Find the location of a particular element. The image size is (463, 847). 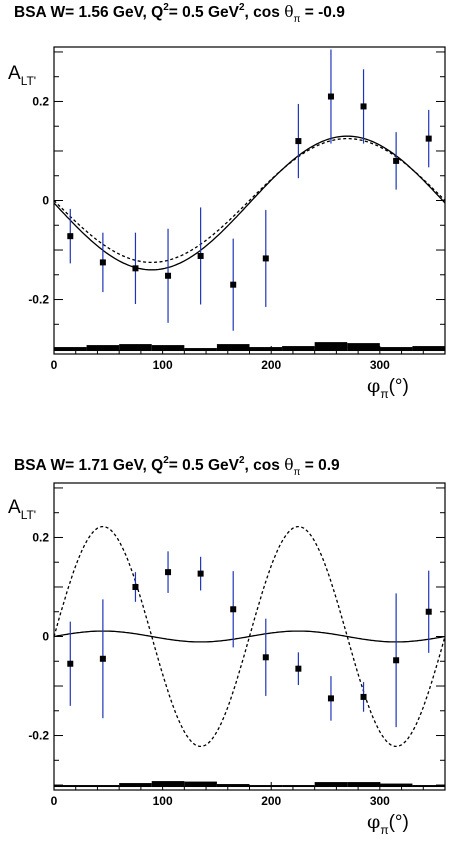

model-curve-dashed is located at coordinates (249, 200).